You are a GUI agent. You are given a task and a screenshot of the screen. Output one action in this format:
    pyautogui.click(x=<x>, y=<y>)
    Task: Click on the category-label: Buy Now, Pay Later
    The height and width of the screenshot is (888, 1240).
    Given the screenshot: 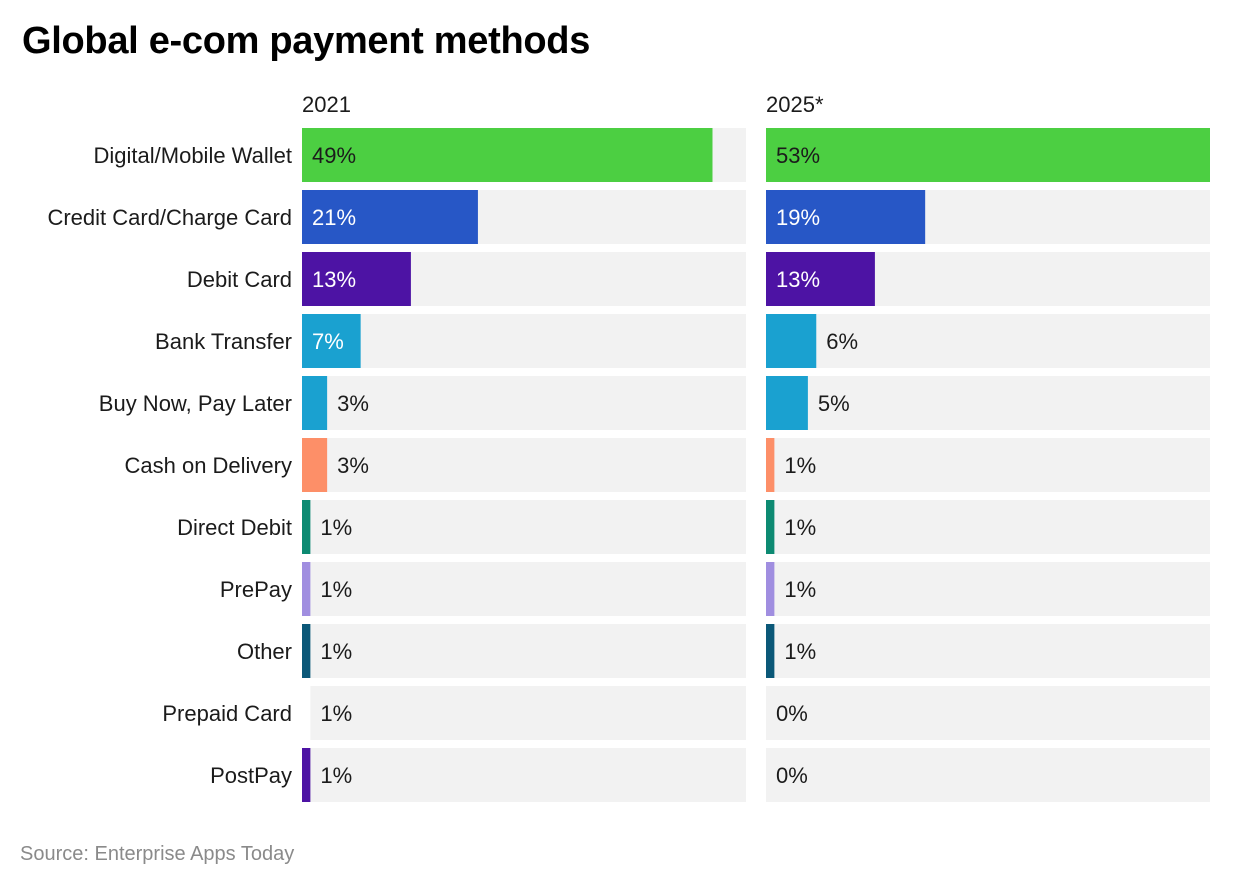 What is the action you would take?
    pyautogui.click(x=195, y=403)
    